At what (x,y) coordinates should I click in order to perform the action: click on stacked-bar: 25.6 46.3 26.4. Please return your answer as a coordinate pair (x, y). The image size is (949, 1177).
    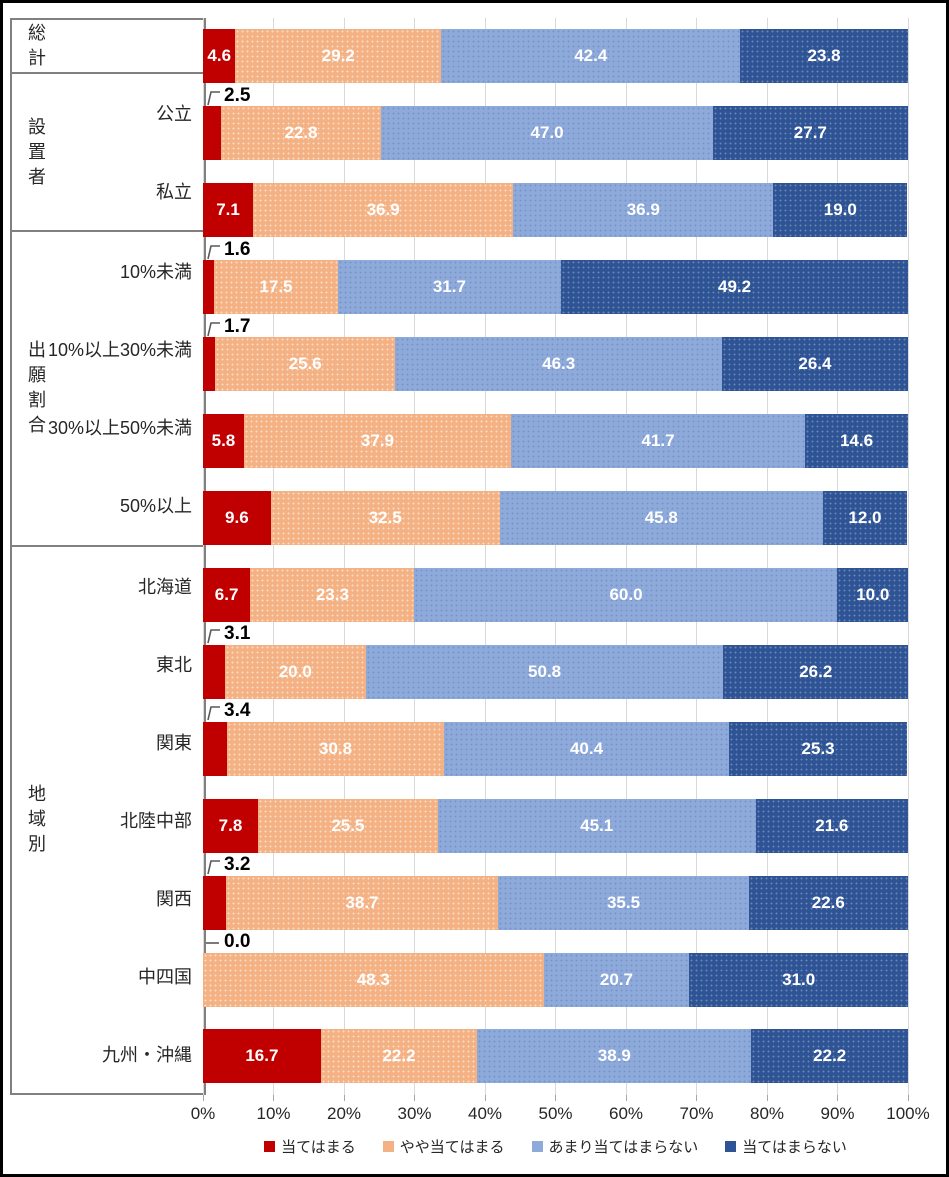
    Looking at the image, I should click on (555, 364).